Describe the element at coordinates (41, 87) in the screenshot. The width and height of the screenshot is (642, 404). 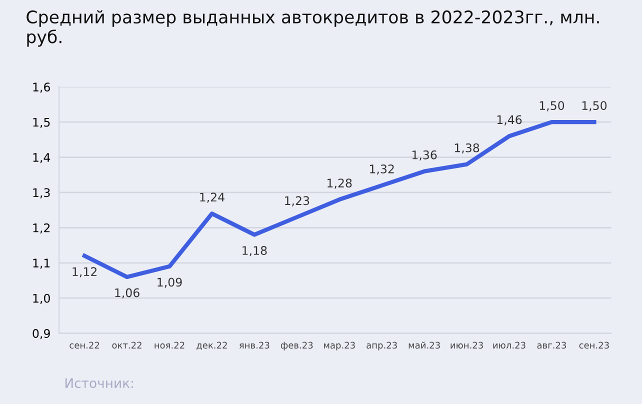
I see `y-tick-label: 1,6` at that location.